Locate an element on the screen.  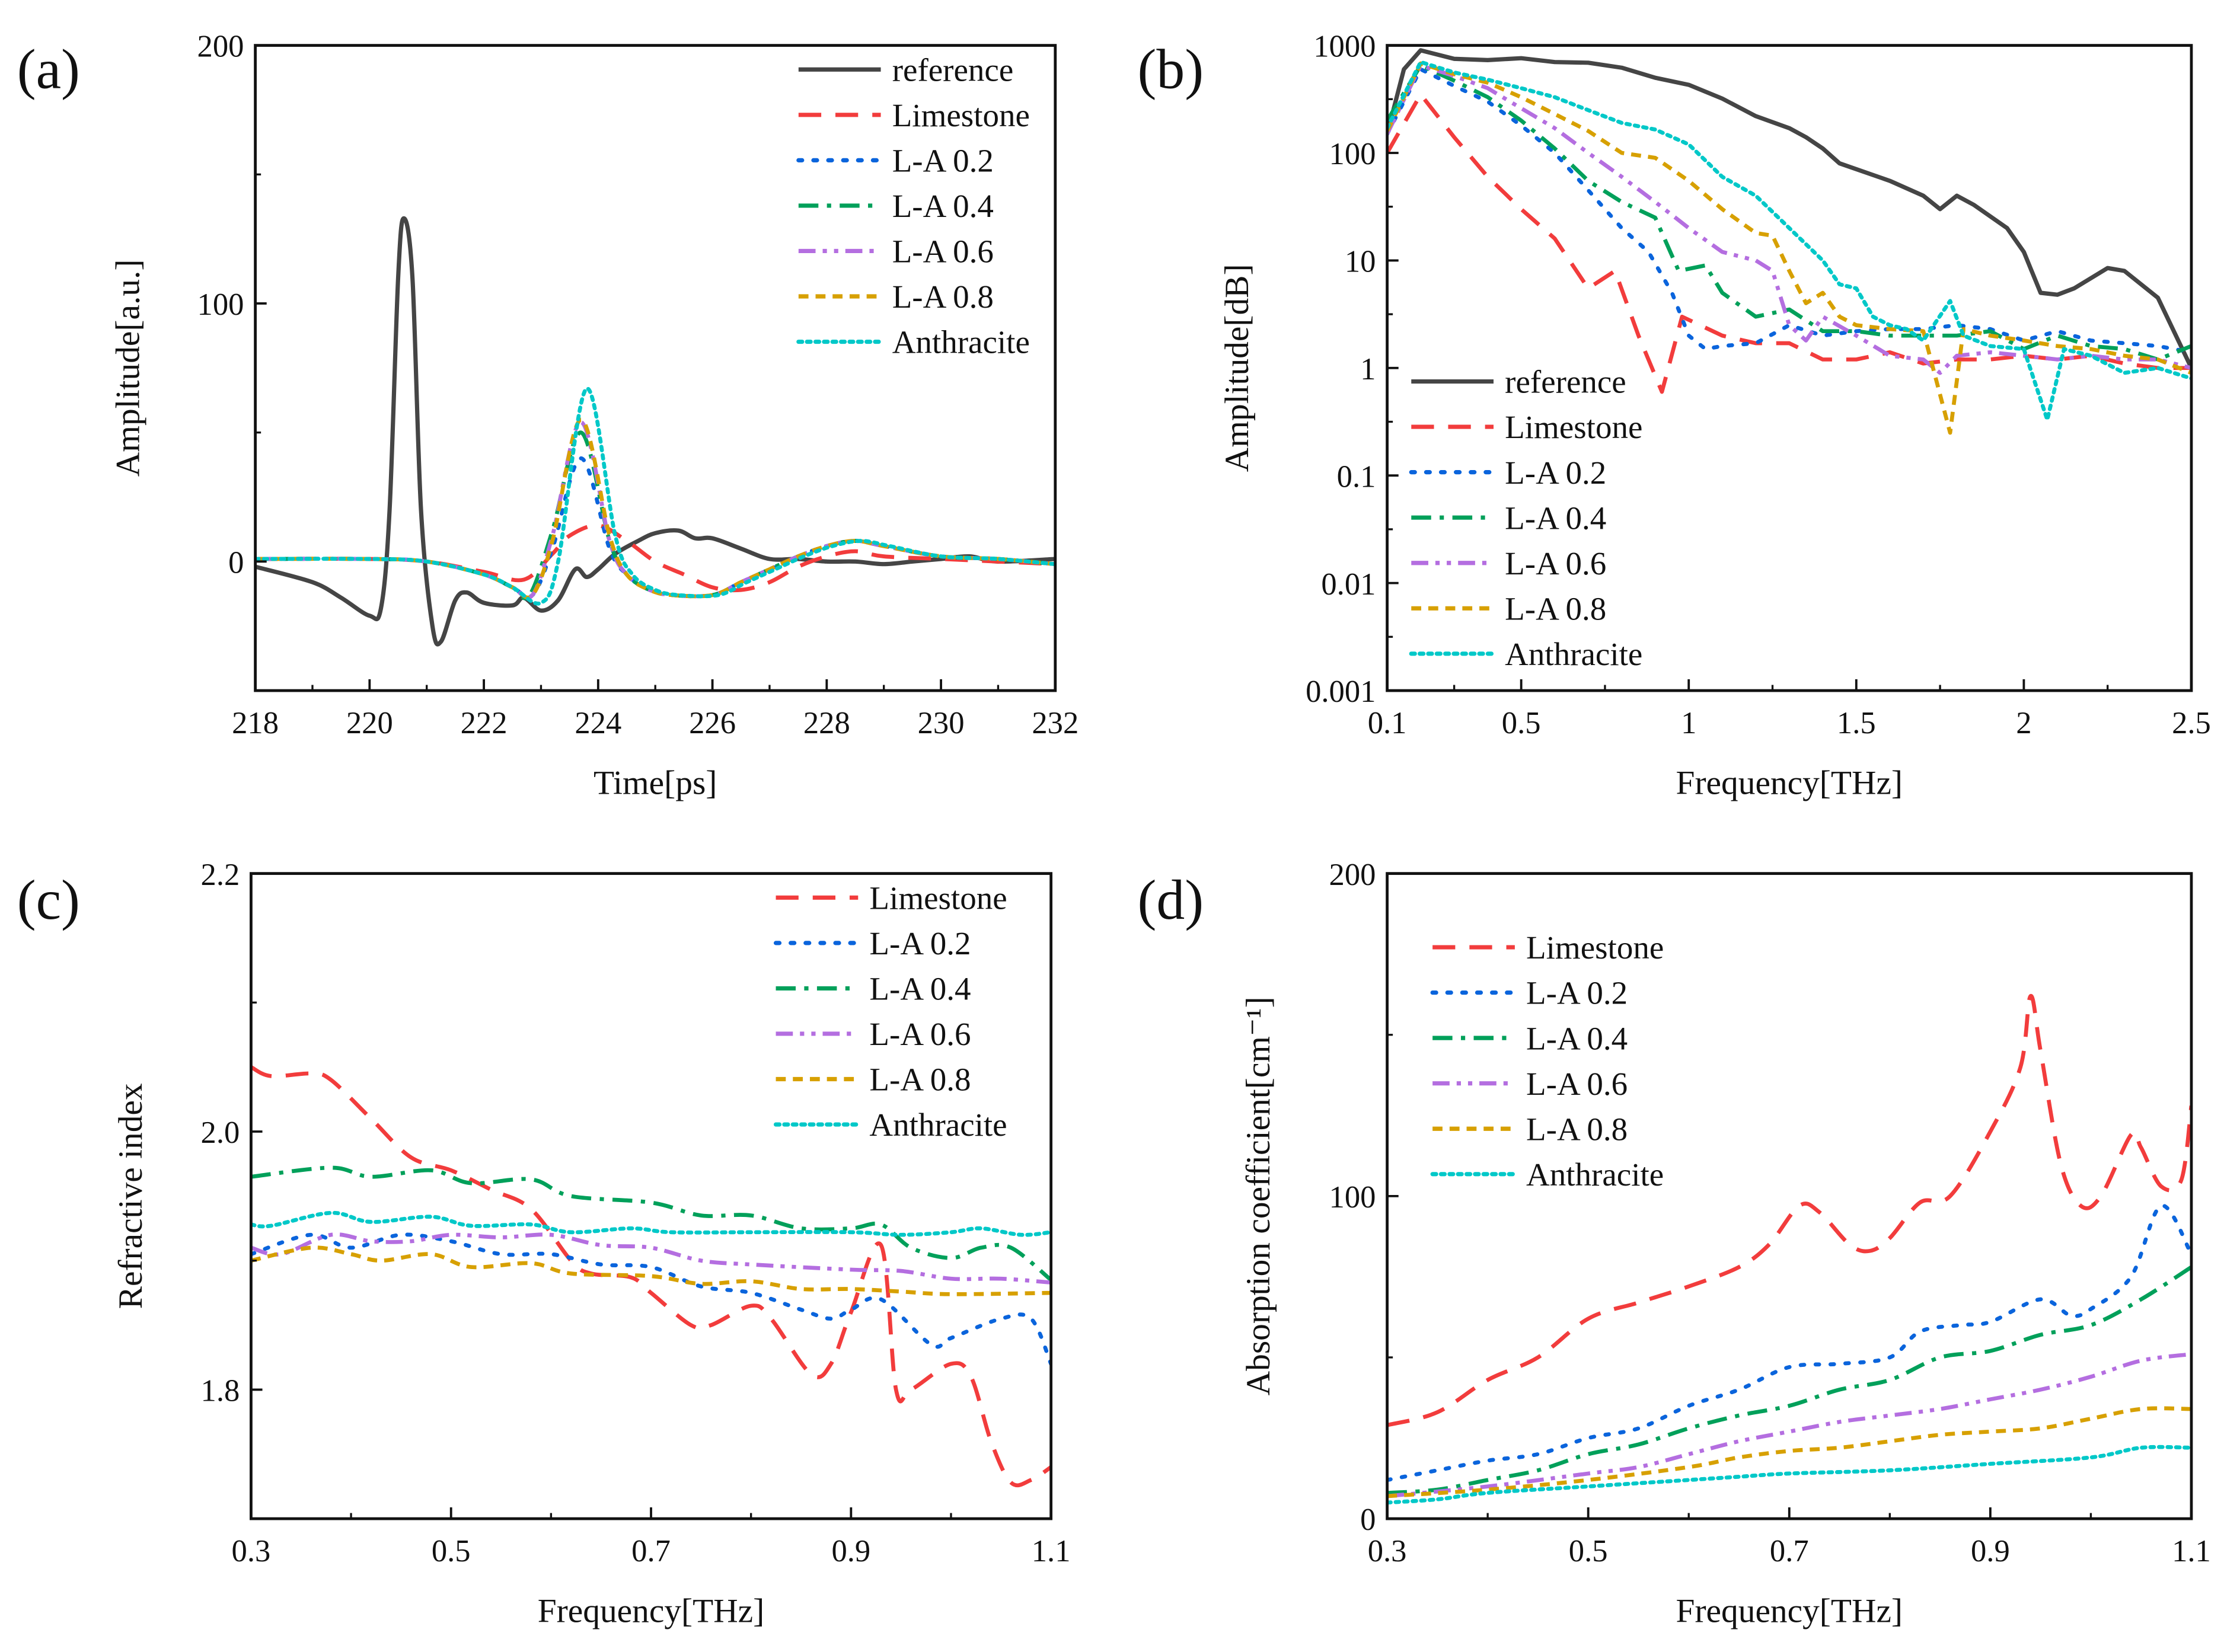
panel-label: (a) is located at coordinates (48, 68).